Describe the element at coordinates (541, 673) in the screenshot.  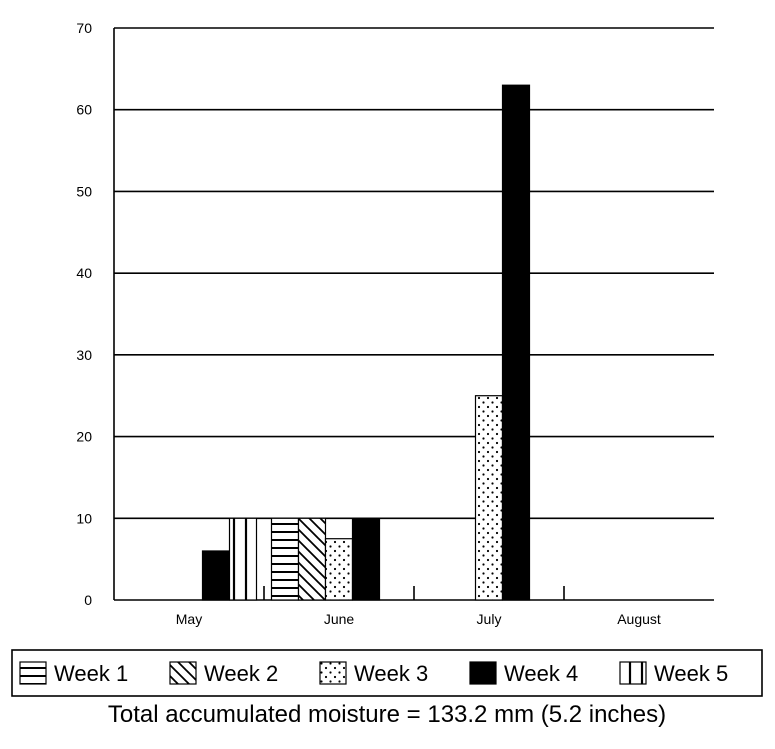
I see `legend-label: Week 4` at that location.